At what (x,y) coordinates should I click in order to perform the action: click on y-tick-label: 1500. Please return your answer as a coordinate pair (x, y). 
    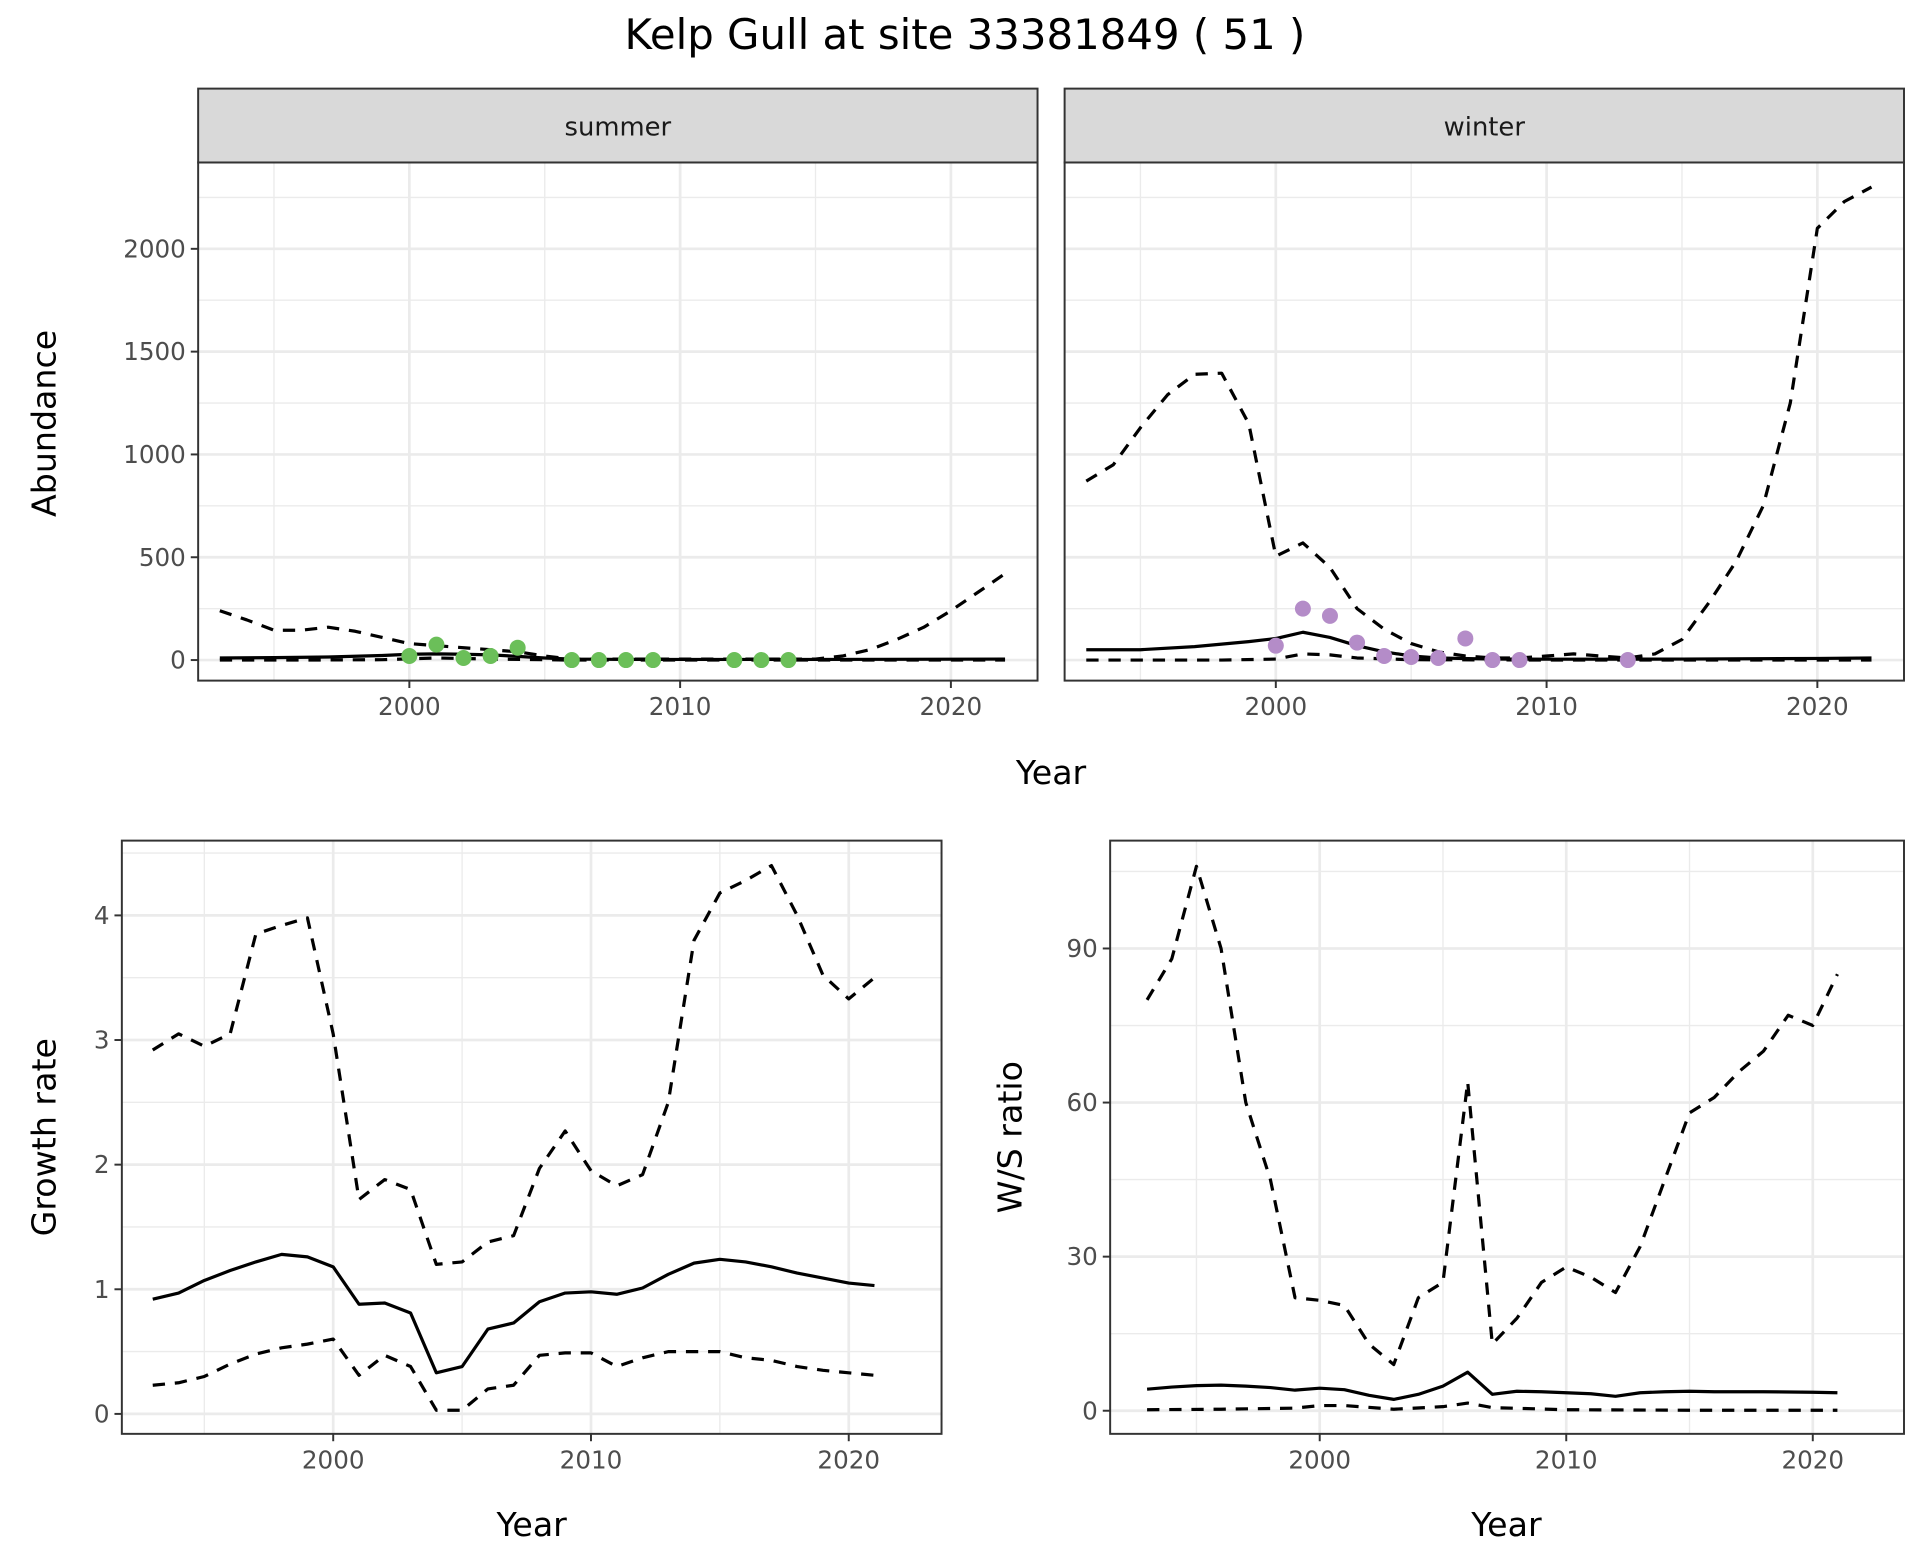
    Looking at the image, I should click on (154, 351).